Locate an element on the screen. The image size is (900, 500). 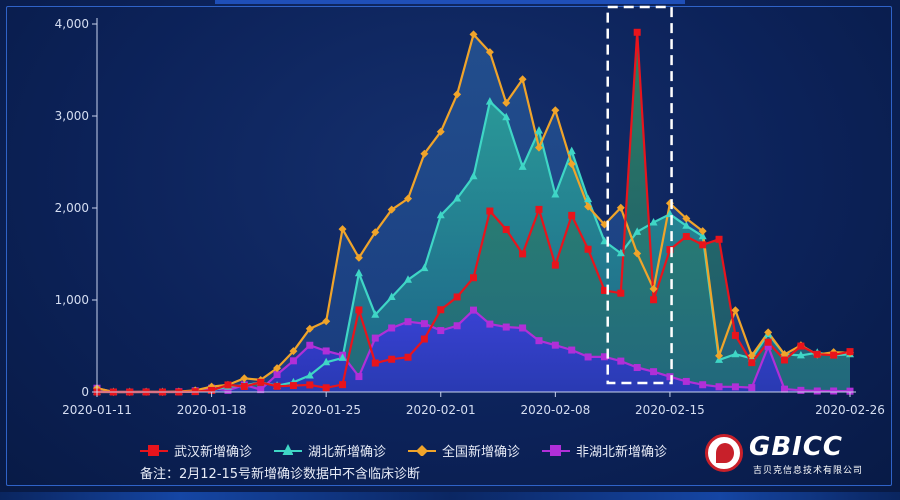
panel-bottom-glow is located at coordinates (450, 496).